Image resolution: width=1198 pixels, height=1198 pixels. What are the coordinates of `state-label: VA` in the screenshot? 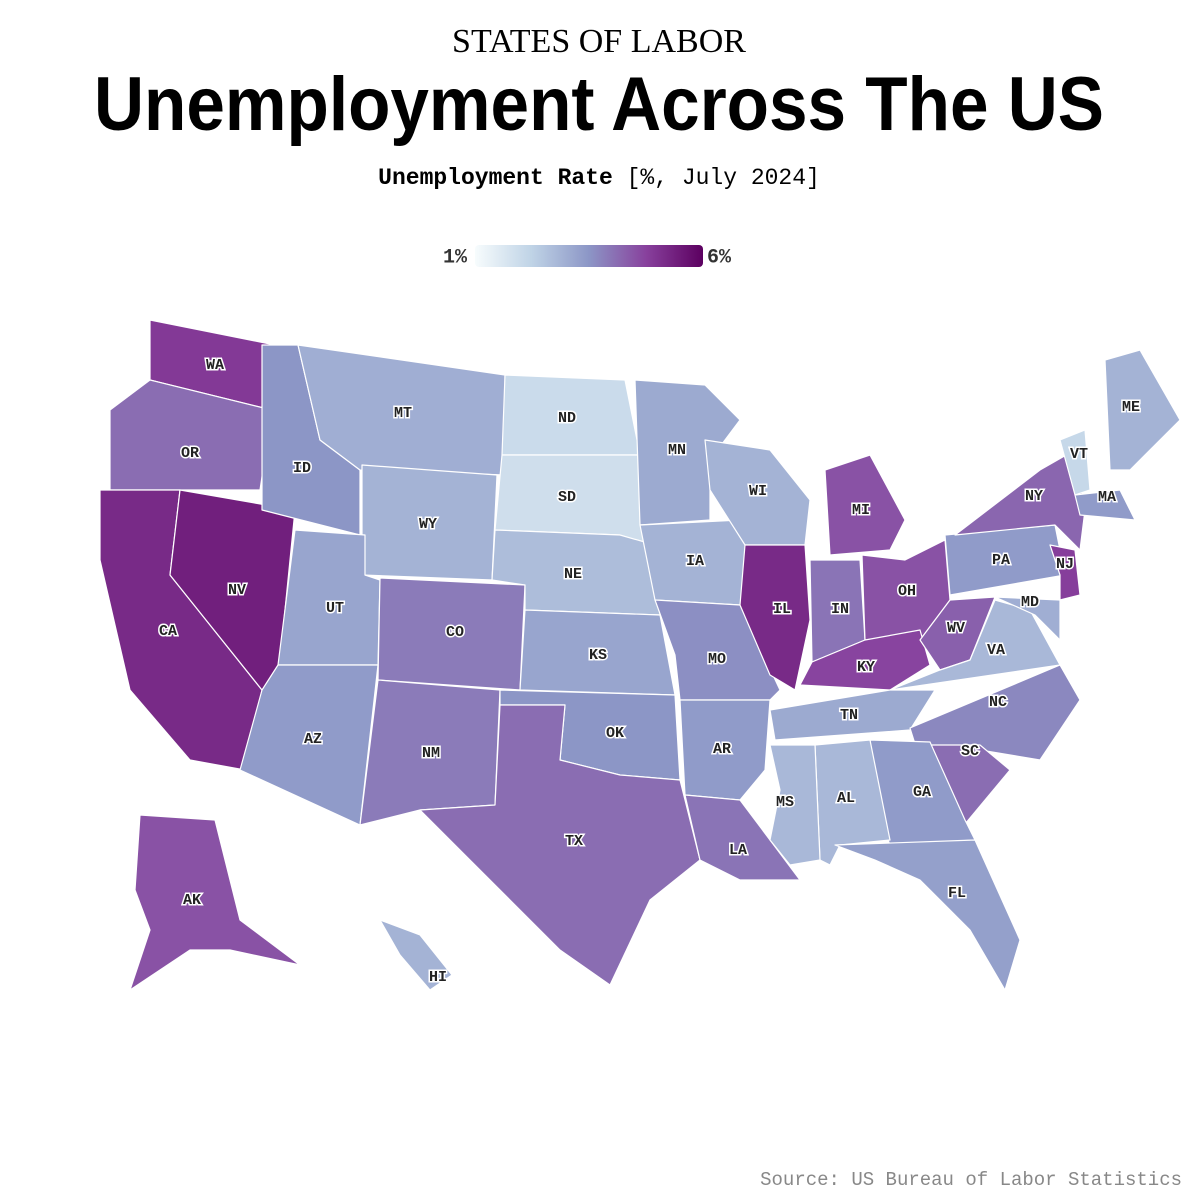 It's located at (996, 650).